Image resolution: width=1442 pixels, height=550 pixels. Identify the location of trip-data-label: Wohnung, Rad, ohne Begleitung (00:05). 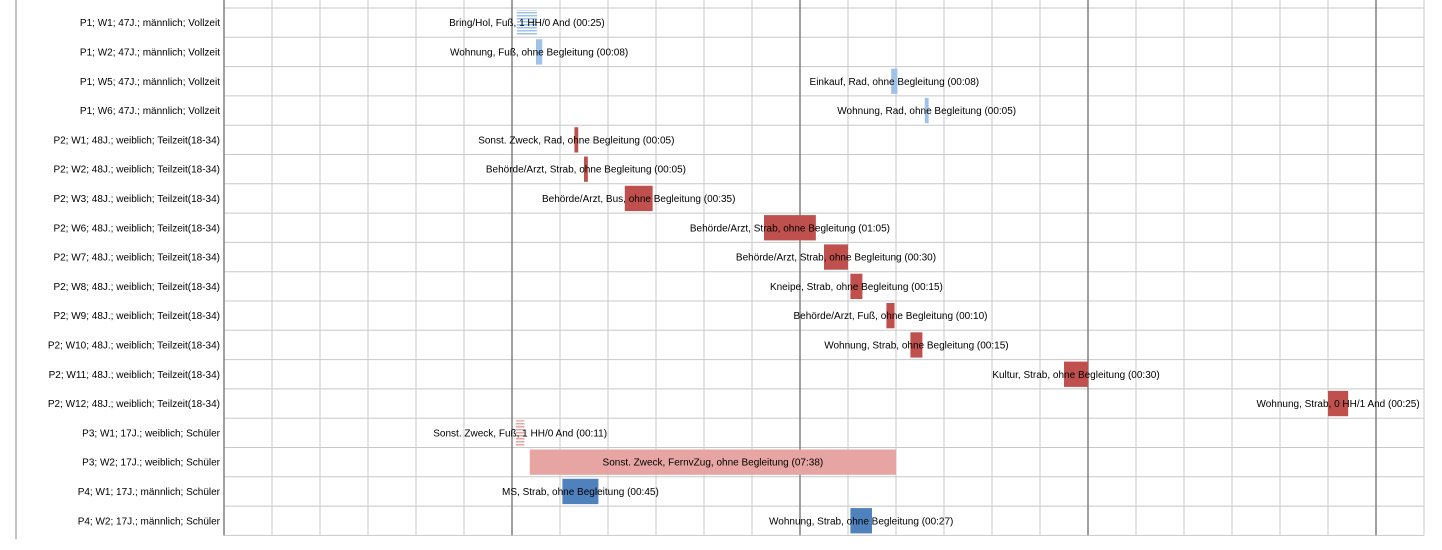
(926, 111).